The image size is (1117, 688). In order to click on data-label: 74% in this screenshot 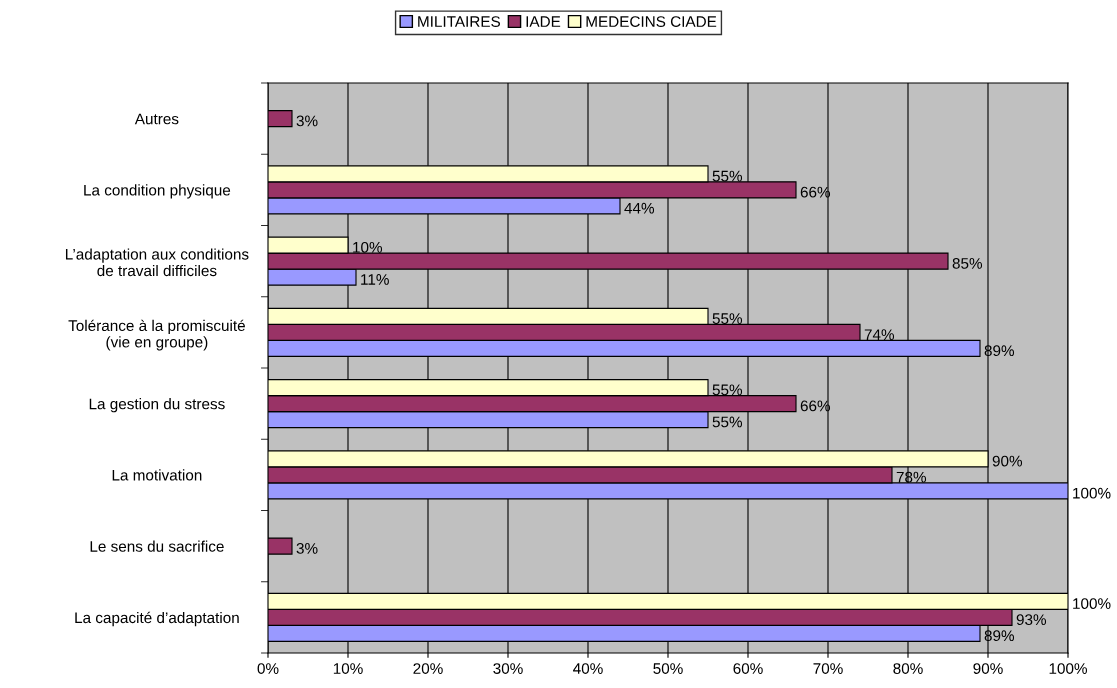, I will do `click(879, 334)`.